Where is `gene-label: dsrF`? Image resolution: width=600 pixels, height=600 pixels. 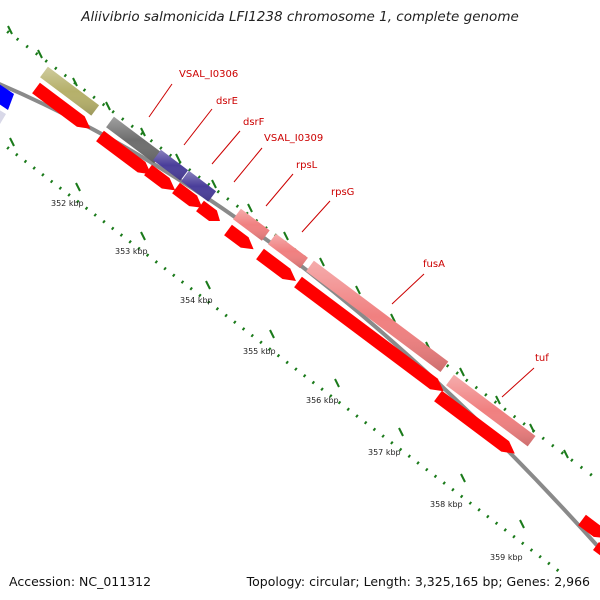 gene-label: dsrF is located at coordinates (254, 122).